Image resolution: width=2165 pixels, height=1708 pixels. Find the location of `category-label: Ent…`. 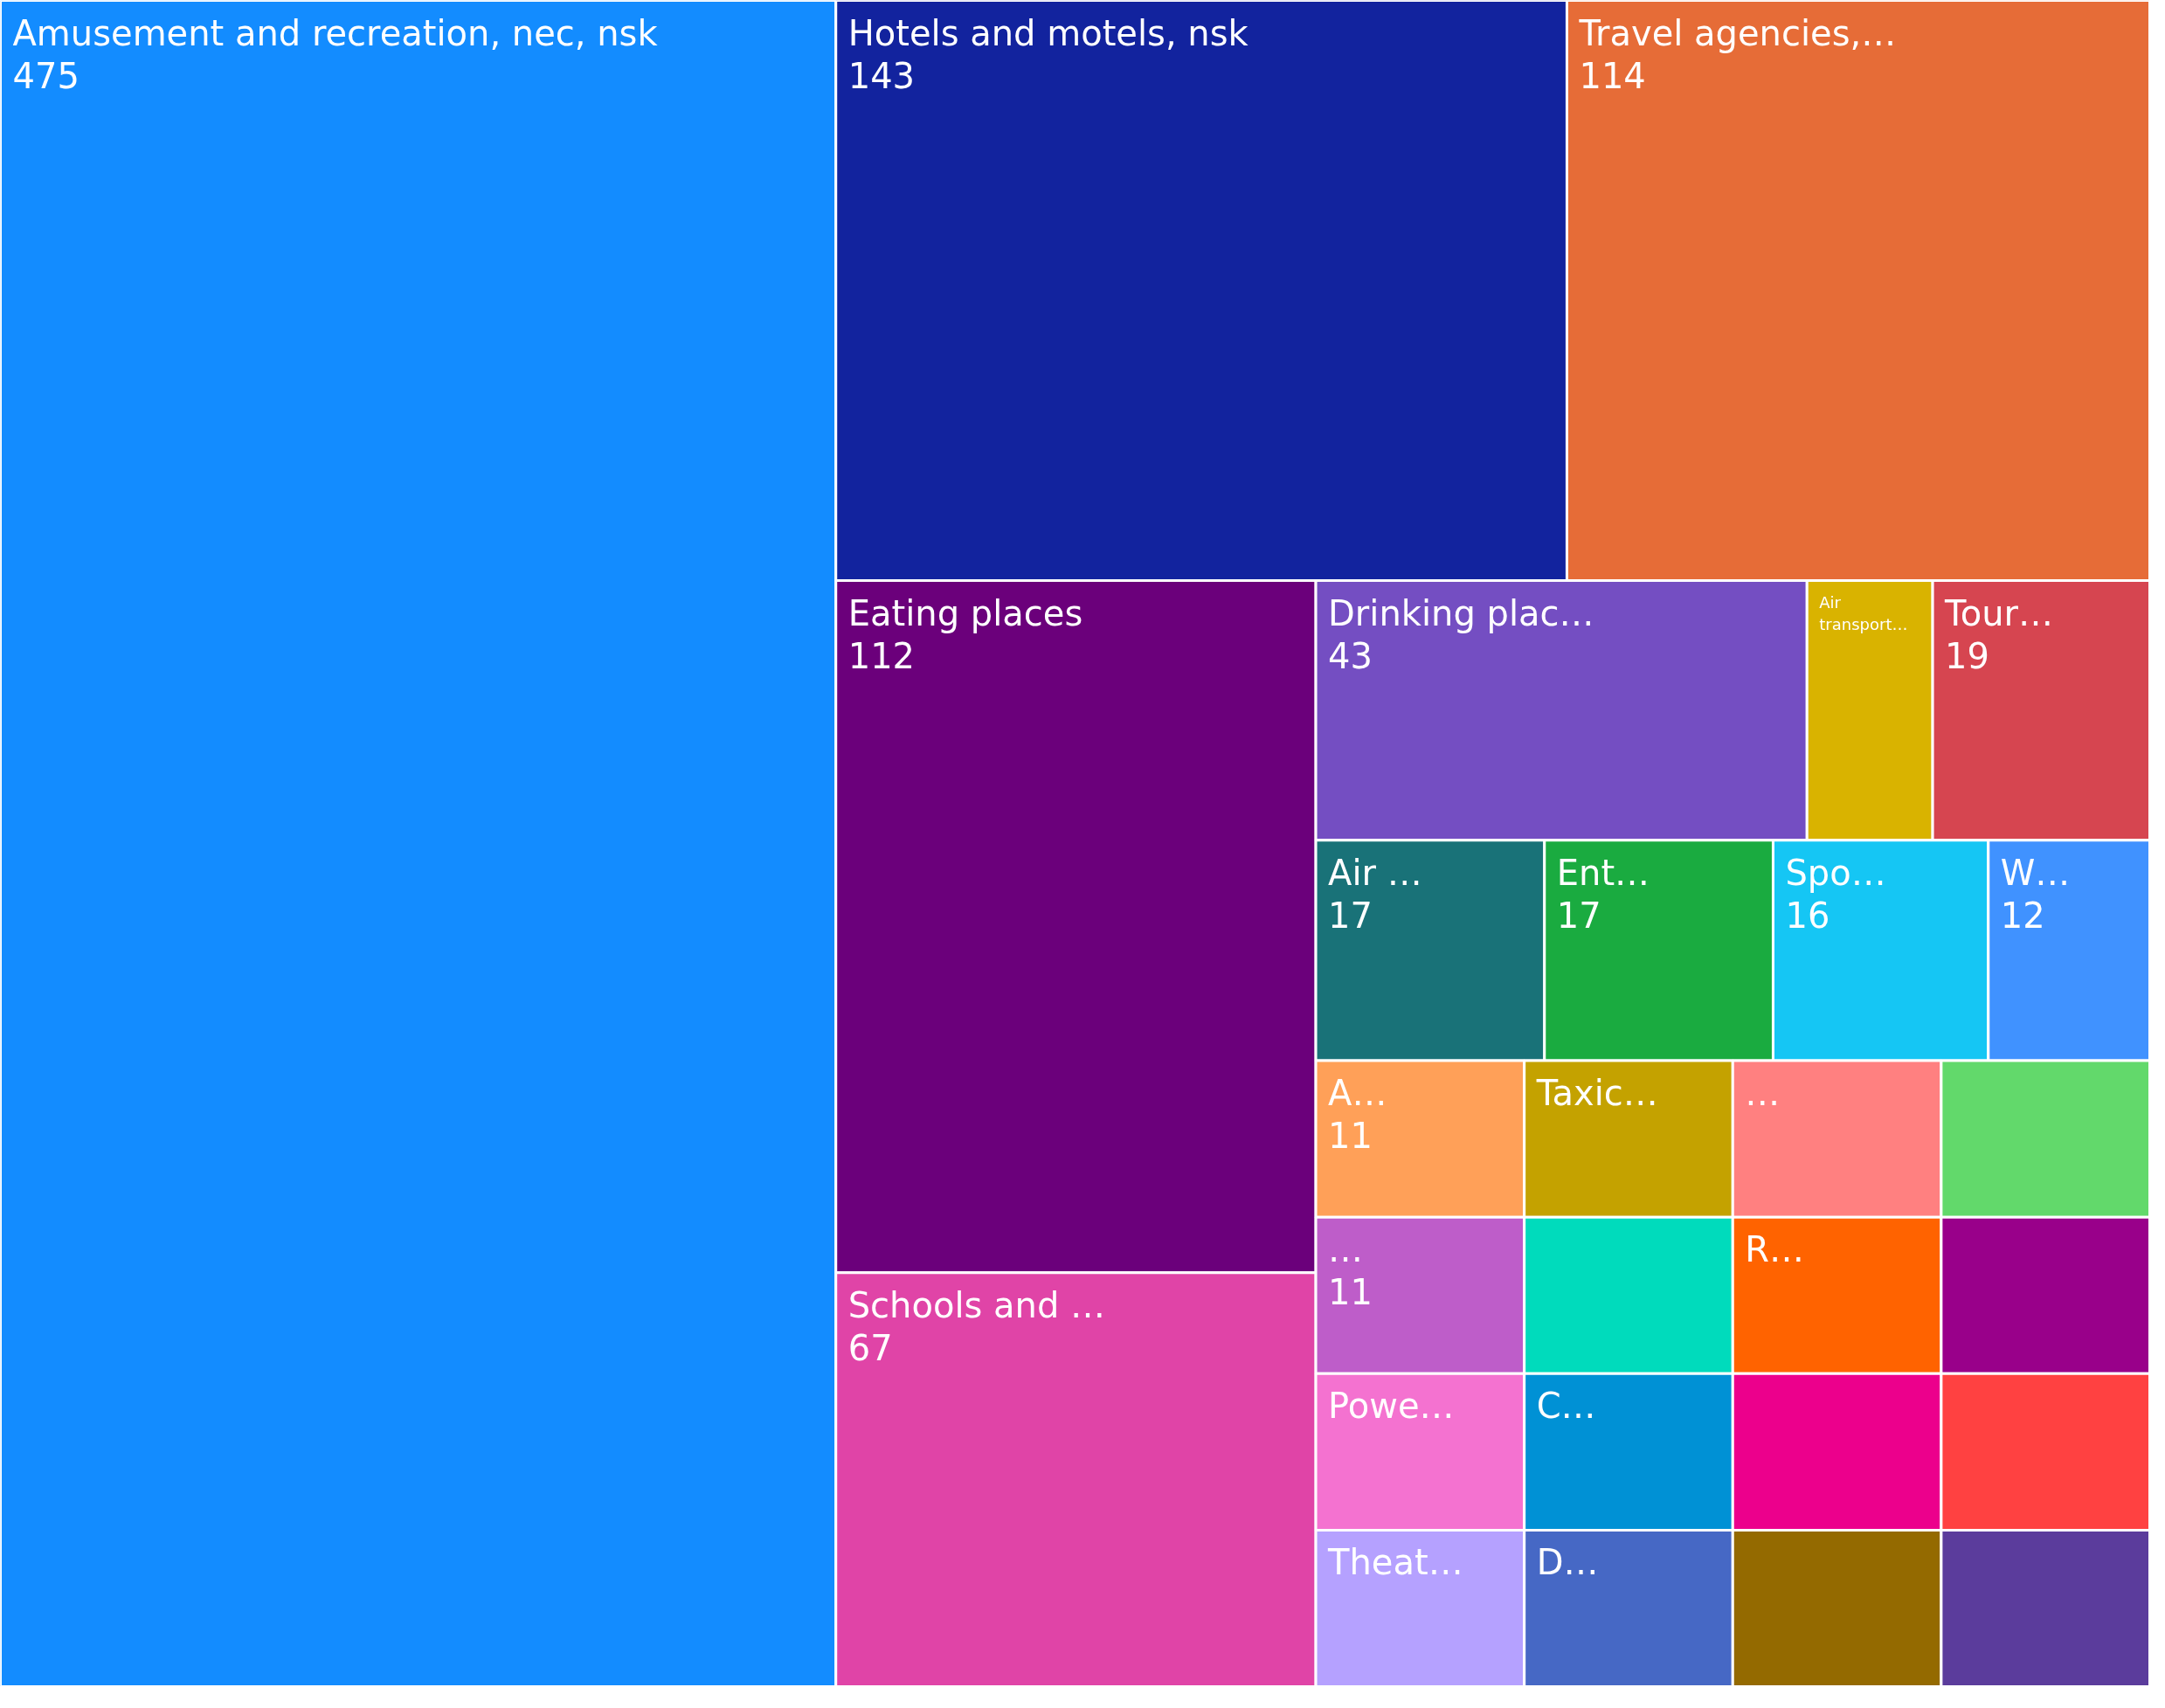

category-label: Ent… is located at coordinates (1603, 873).